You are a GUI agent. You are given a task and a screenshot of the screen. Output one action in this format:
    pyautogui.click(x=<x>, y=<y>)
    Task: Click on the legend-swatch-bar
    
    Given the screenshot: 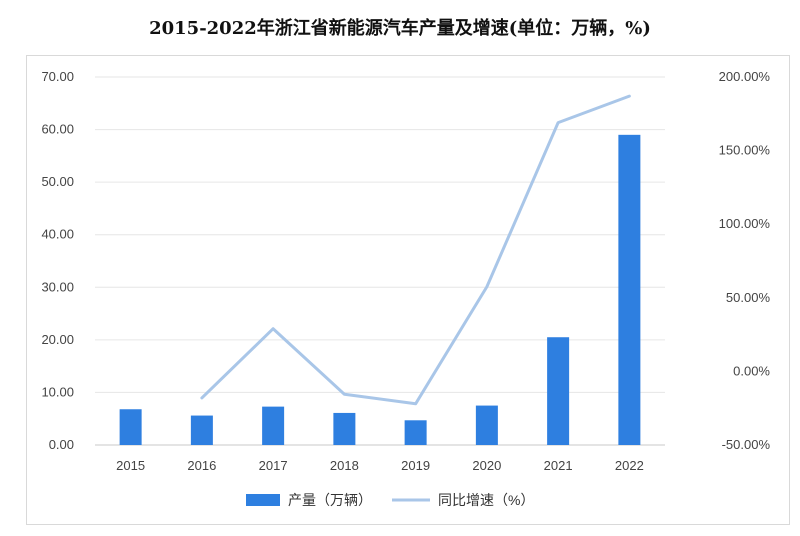 What is the action you would take?
    pyautogui.click(x=263, y=500)
    